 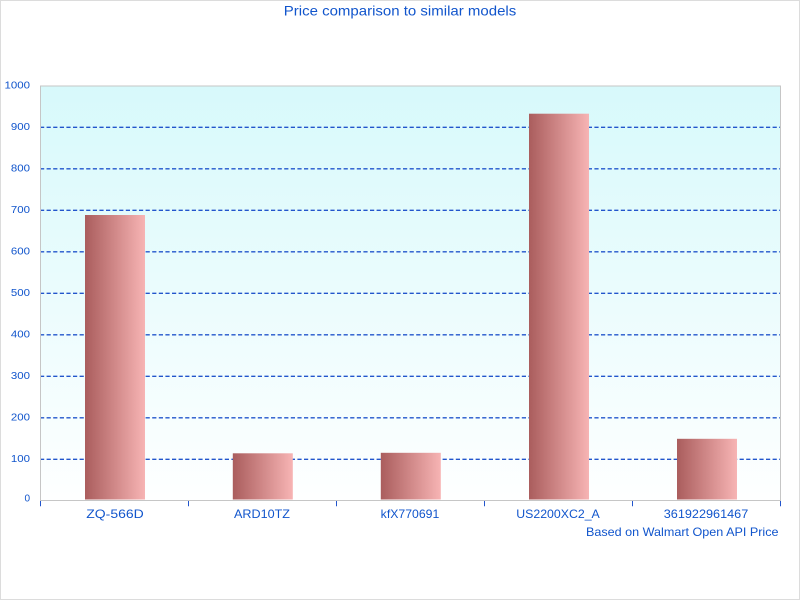 I want to click on svg-text: ZQ-566D, so click(x=115, y=514).